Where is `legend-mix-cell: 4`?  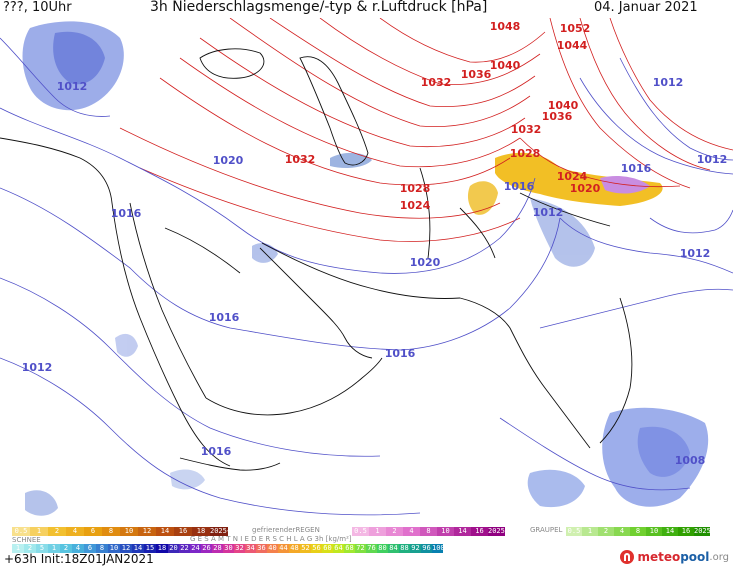 legend-mix-cell: 4 is located at coordinates (75, 531).